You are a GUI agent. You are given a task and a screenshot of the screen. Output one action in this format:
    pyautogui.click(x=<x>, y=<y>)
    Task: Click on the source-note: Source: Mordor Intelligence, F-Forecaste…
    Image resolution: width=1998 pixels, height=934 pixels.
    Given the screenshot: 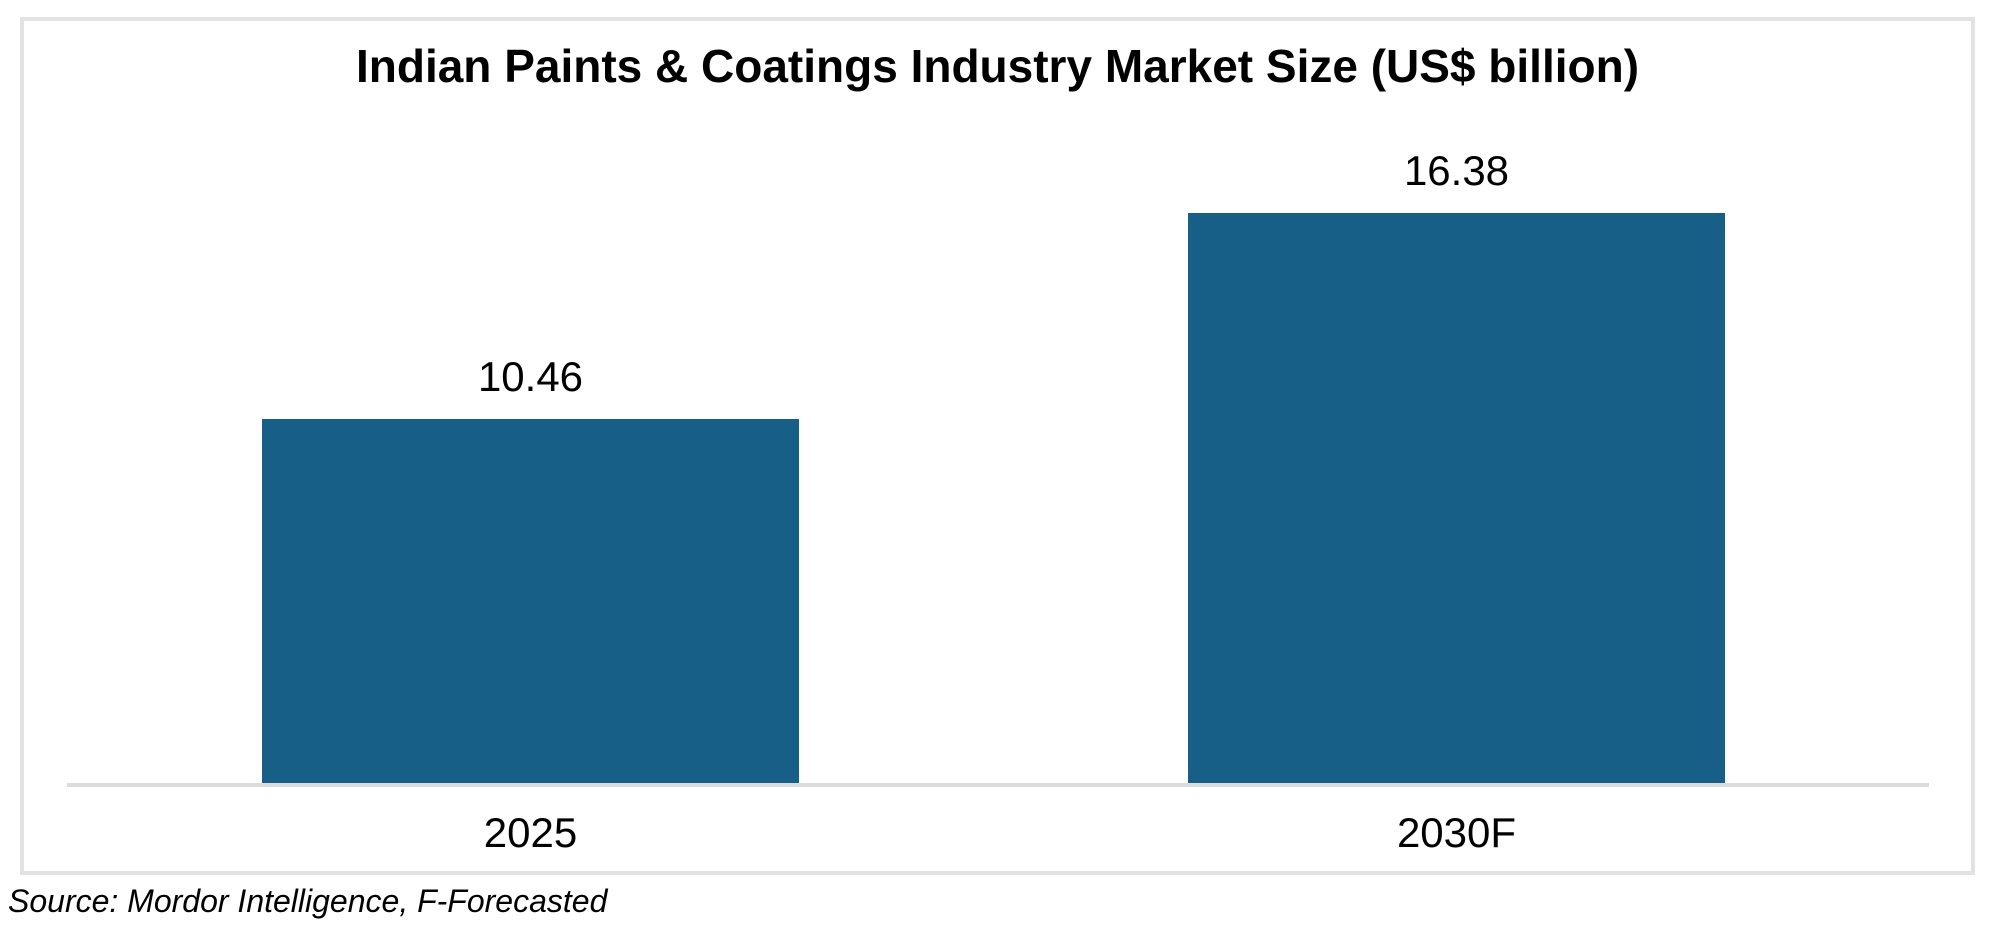 What is the action you would take?
    pyautogui.click(x=308, y=901)
    